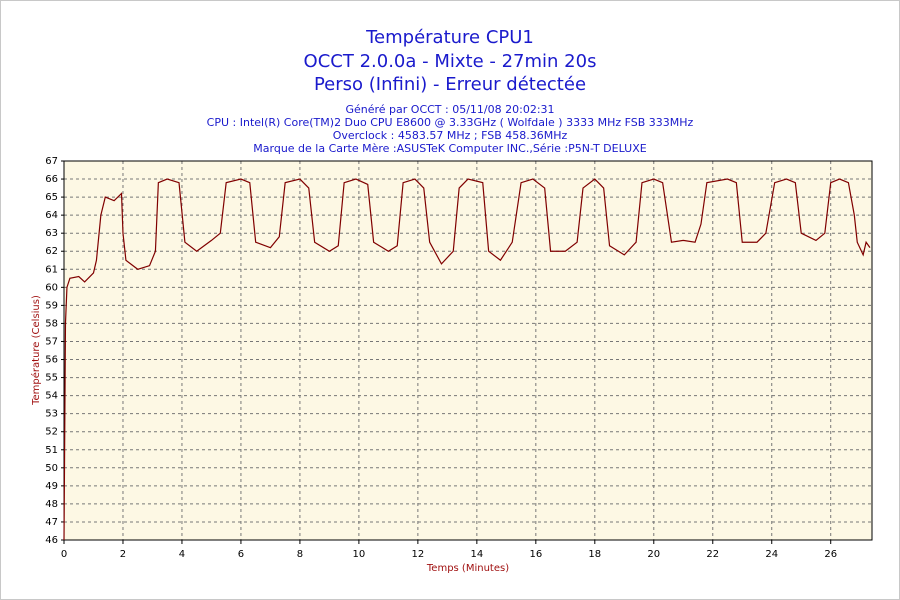 The height and width of the screenshot is (600, 900). What do you see at coordinates (594, 554) in the screenshot?
I see `x-tick-label: 18` at bounding box center [594, 554].